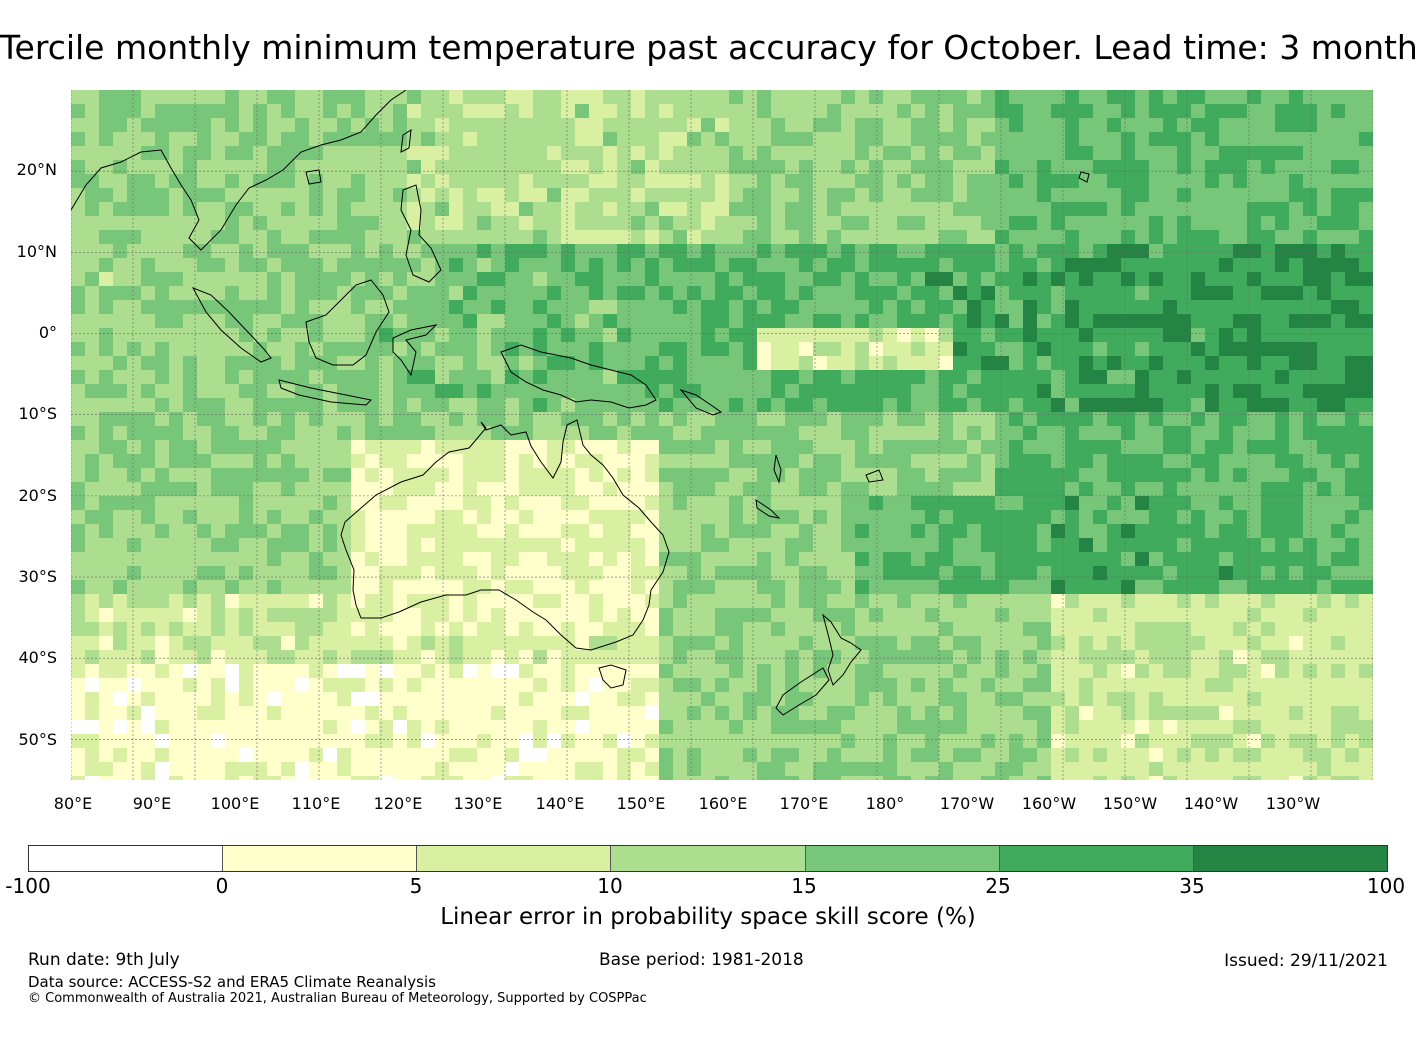 The width and height of the screenshot is (1416, 1050). What do you see at coordinates (104, 960) in the screenshot?
I see `run-date: Run date: 9th July` at bounding box center [104, 960].